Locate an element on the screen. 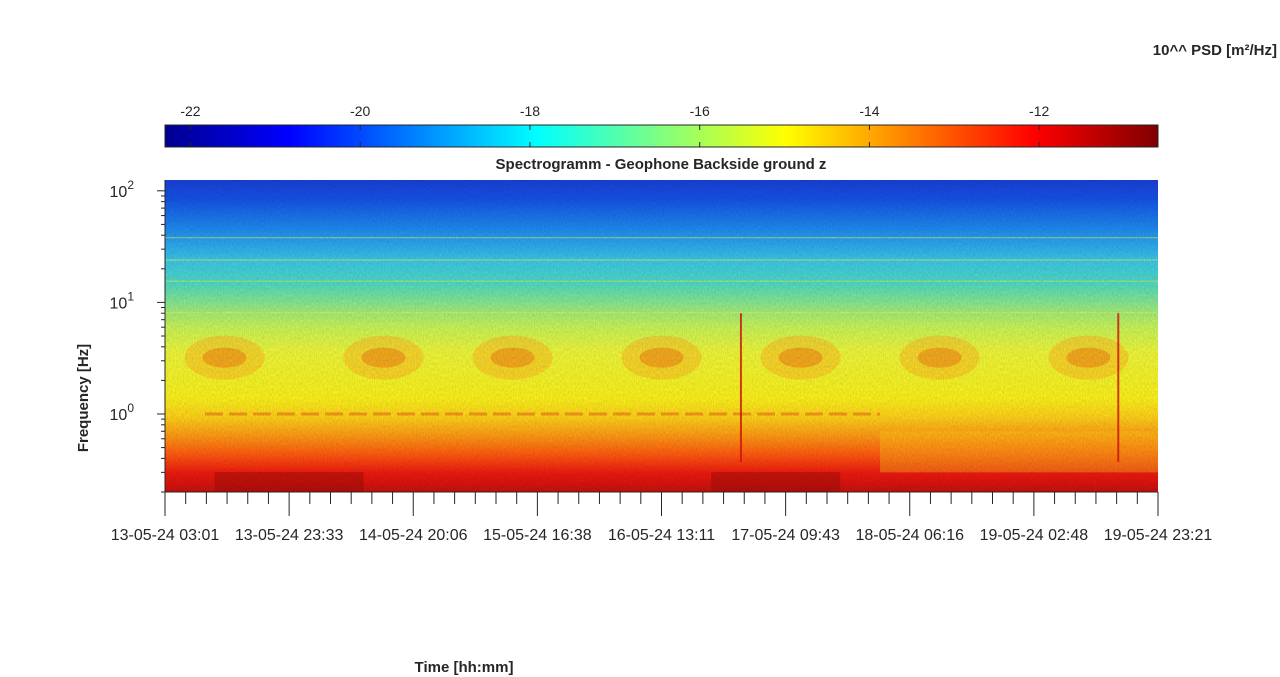 This screenshot has width=1280, height=677. colorbar-tick-label: -18 is located at coordinates (530, 111).